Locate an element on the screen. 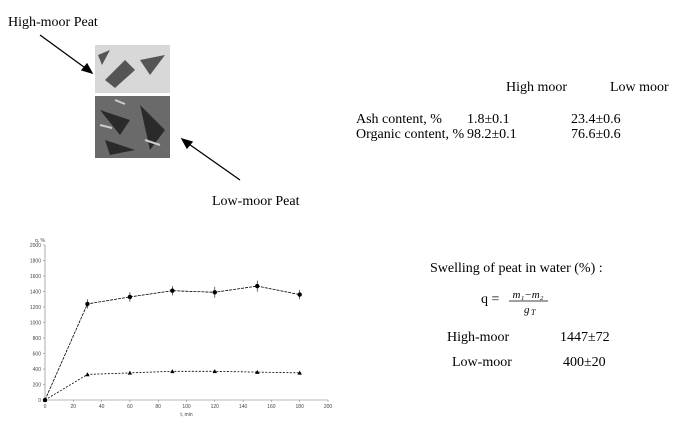  y-tick-label: 0 is located at coordinates (39, 401).